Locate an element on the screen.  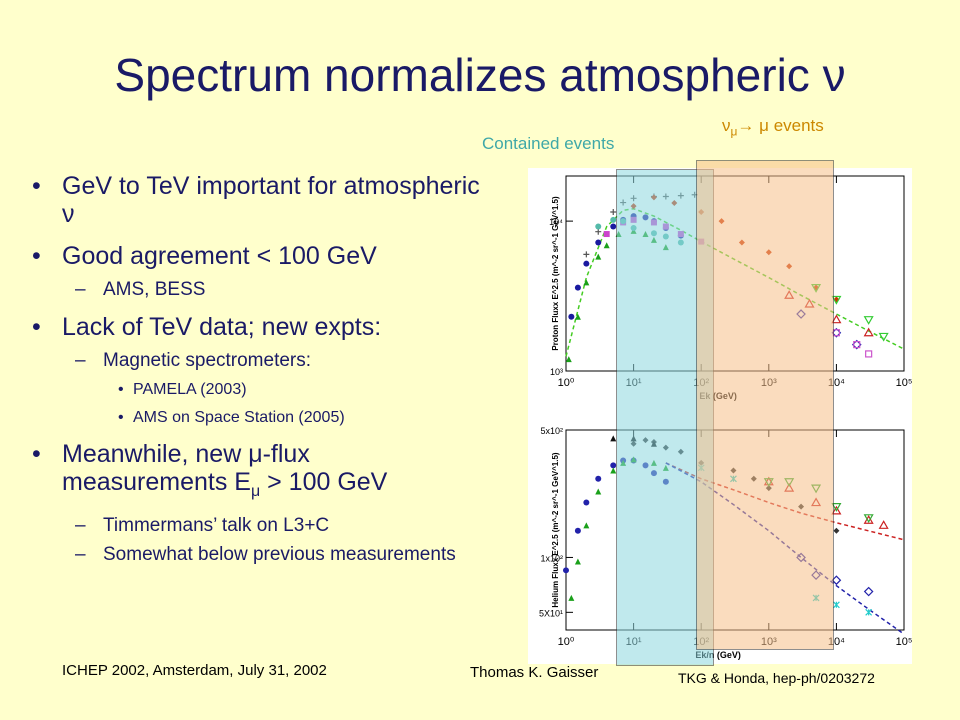
y-axis-label: Helium Fluxx E^2.5 (m^-2 sr^-1 GeV^1.5) is located at coordinates (555, 530).